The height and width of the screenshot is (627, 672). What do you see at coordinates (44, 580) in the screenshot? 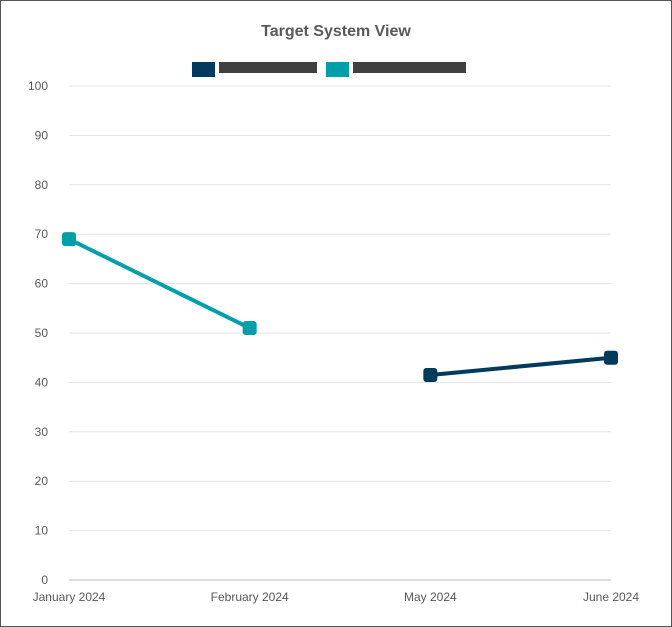
I see `y-tick-label: 0` at bounding box center [44, 580].